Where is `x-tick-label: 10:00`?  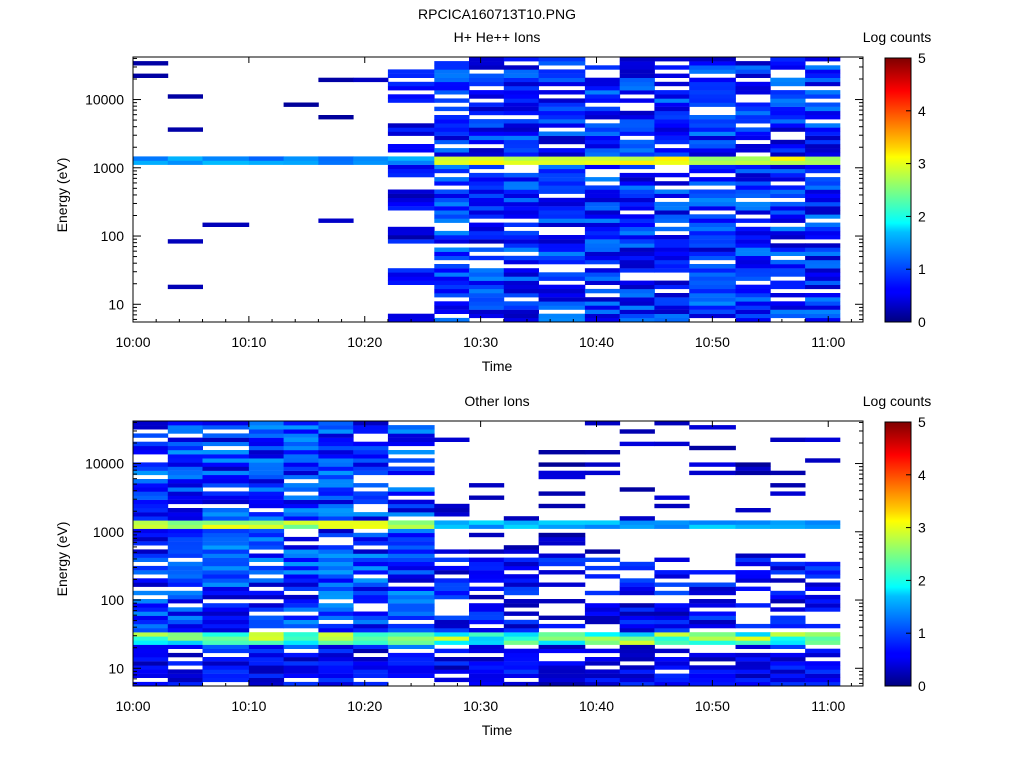
x-tick-label: 10:00 is located at coordinates (132, 706).